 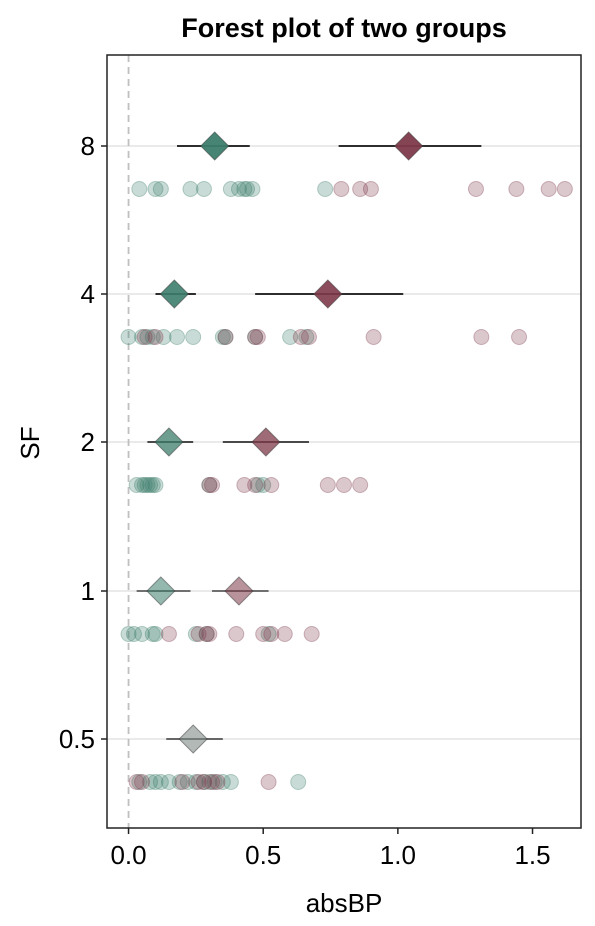 I want to click on chart-title: Forest plot of two groups, so click(x=343, y=28).